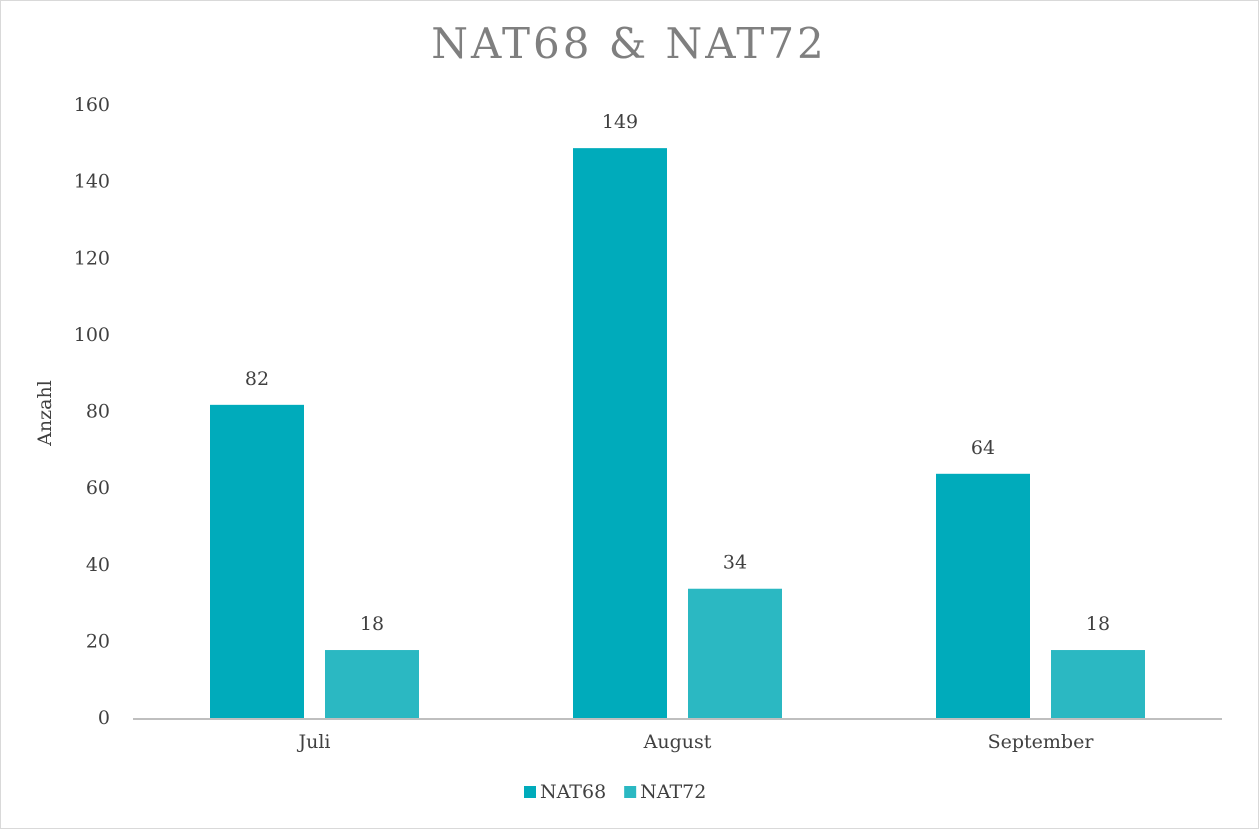  Describe the element at coordinates (983, 448) in the screenshot. I see `data-label: 64` at that location.